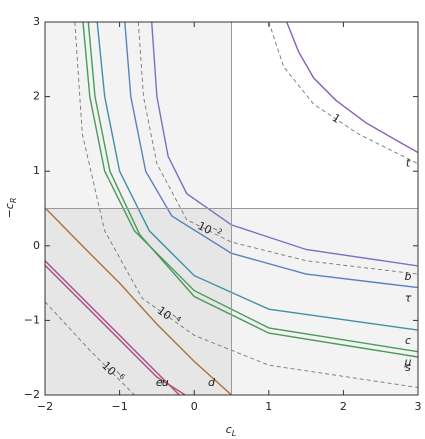  Describe the element at coordinates (408, 340) in the screenshot. I see `series-label: c` at that location.